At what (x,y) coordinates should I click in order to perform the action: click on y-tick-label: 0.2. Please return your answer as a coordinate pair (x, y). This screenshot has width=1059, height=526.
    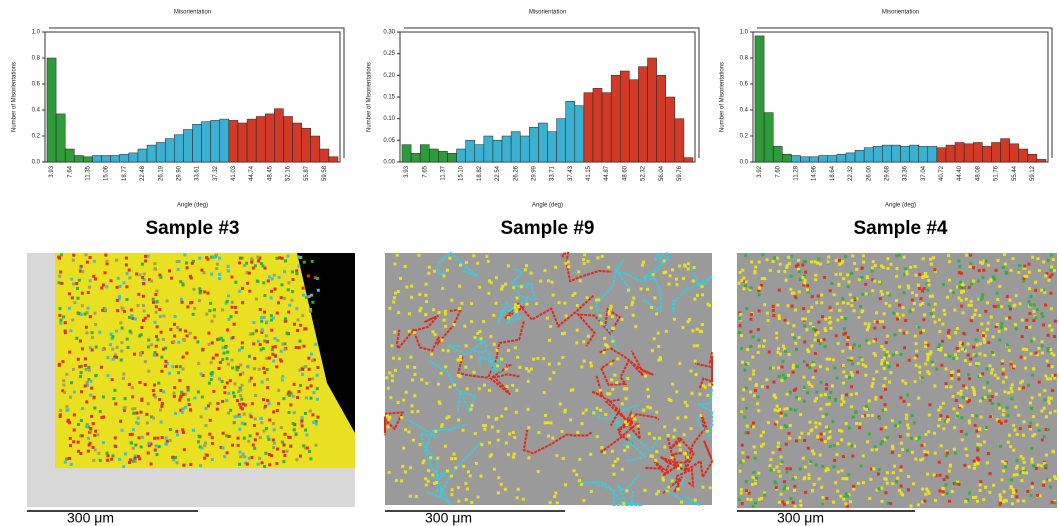
    Looking at the image, I should click on (36, 137).